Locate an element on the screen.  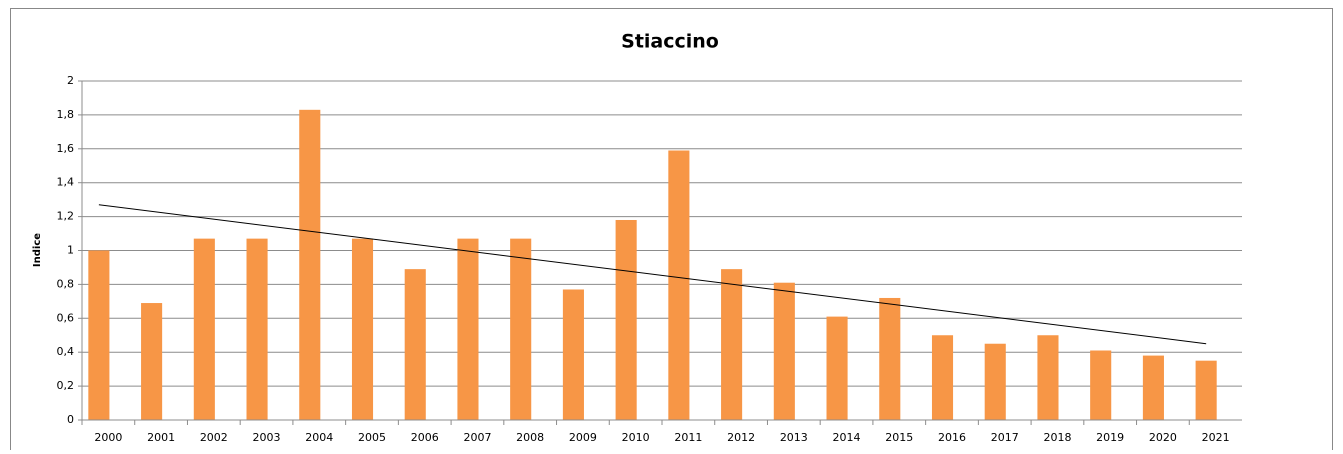
x-tick-label: 2000 is located at coordinates (108, 437).